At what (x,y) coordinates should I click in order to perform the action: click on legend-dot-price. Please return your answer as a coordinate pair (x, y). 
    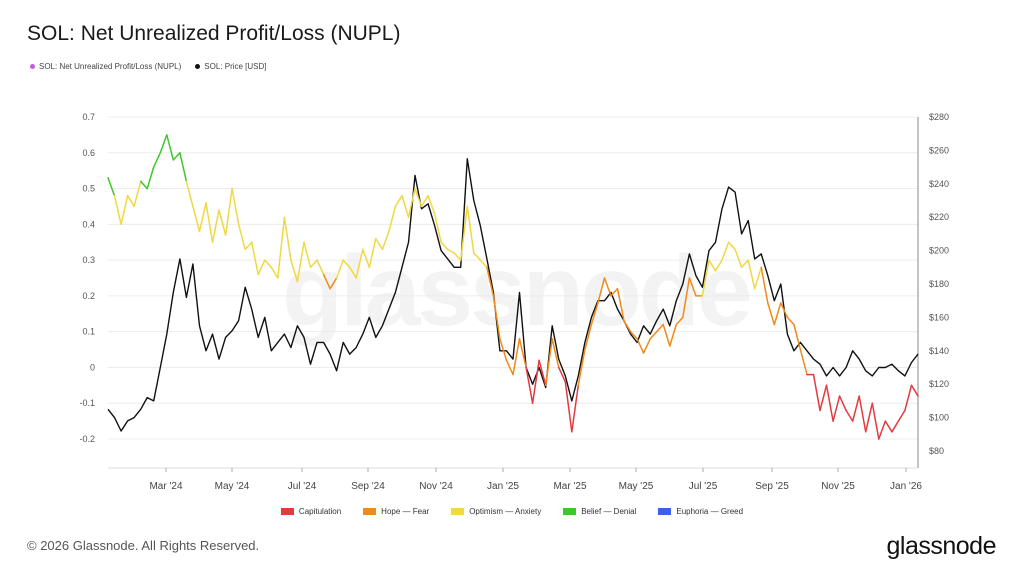
    Looking at the image, I should click on (198, 66).